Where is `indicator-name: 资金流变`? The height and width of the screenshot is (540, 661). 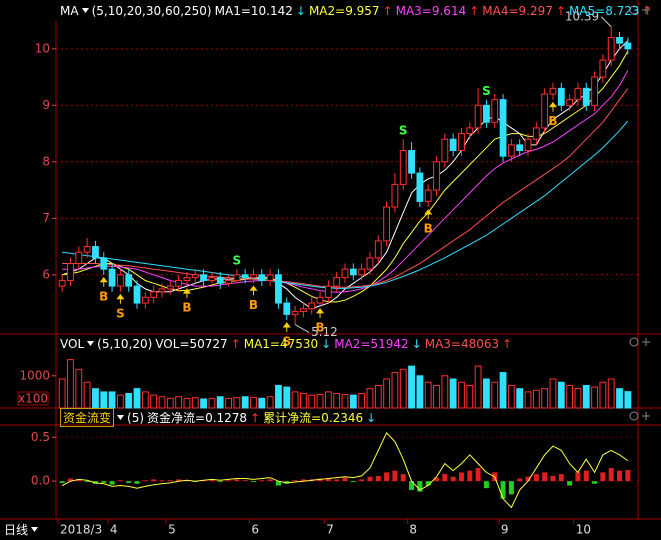
indicator-name: 资金流变 is located at coordinates (87, 417).